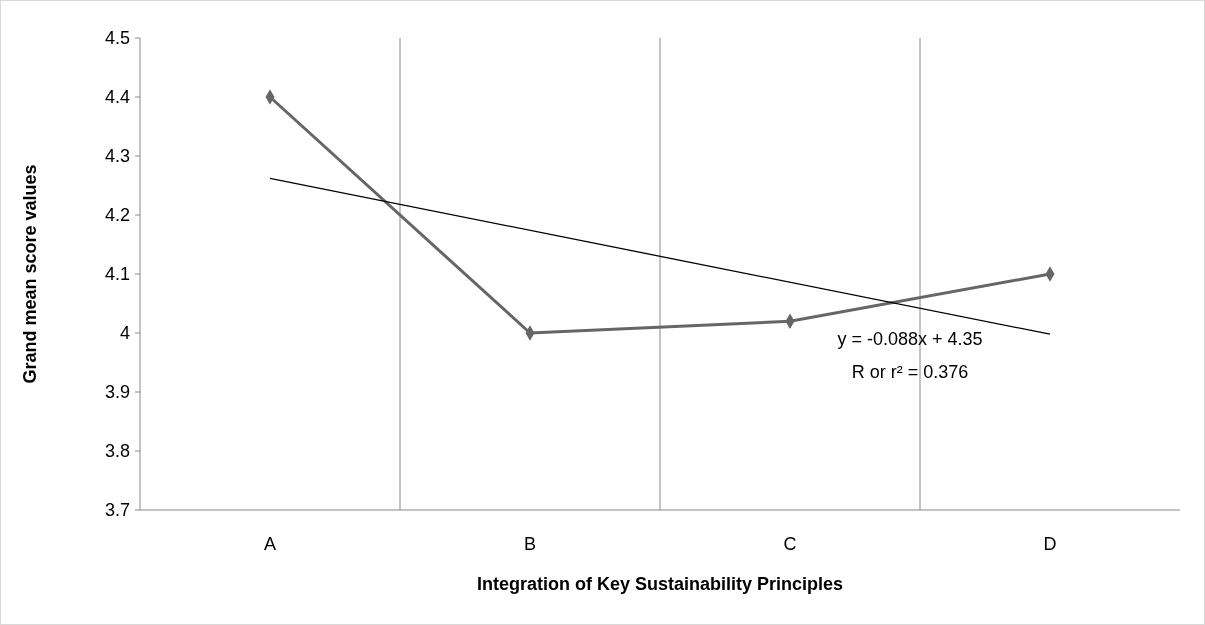 Image resolution: width=1205 pixels, height=625 pixels. I want to click on y-tick-label: 3.8, so click(117, 451).